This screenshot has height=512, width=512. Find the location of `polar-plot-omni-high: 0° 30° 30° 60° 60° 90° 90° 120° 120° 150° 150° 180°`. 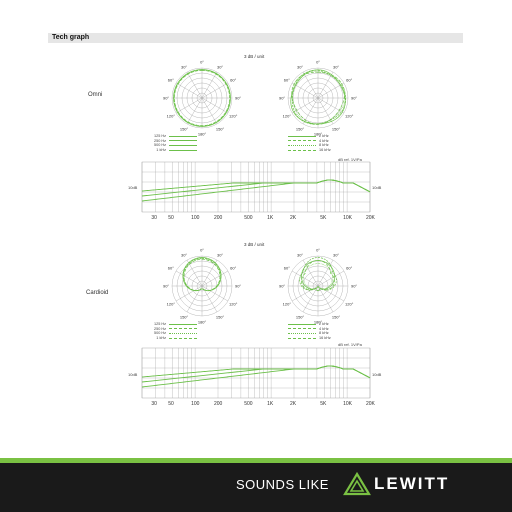

polar-plot-omni-high: 0° 30° 30° 60° 60° 90° 90° 120° 120° 150° 150° 180° is located at coordinates (318, 98).